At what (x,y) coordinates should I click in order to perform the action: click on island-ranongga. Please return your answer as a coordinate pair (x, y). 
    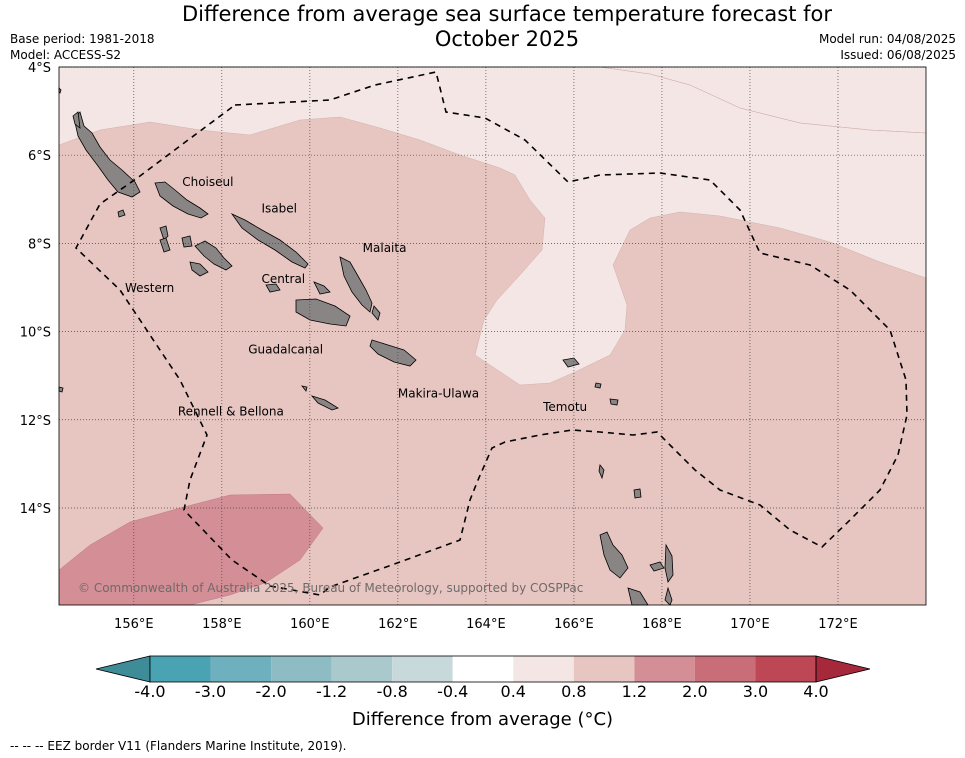
    Looking at the image, I should click on (165, 245).